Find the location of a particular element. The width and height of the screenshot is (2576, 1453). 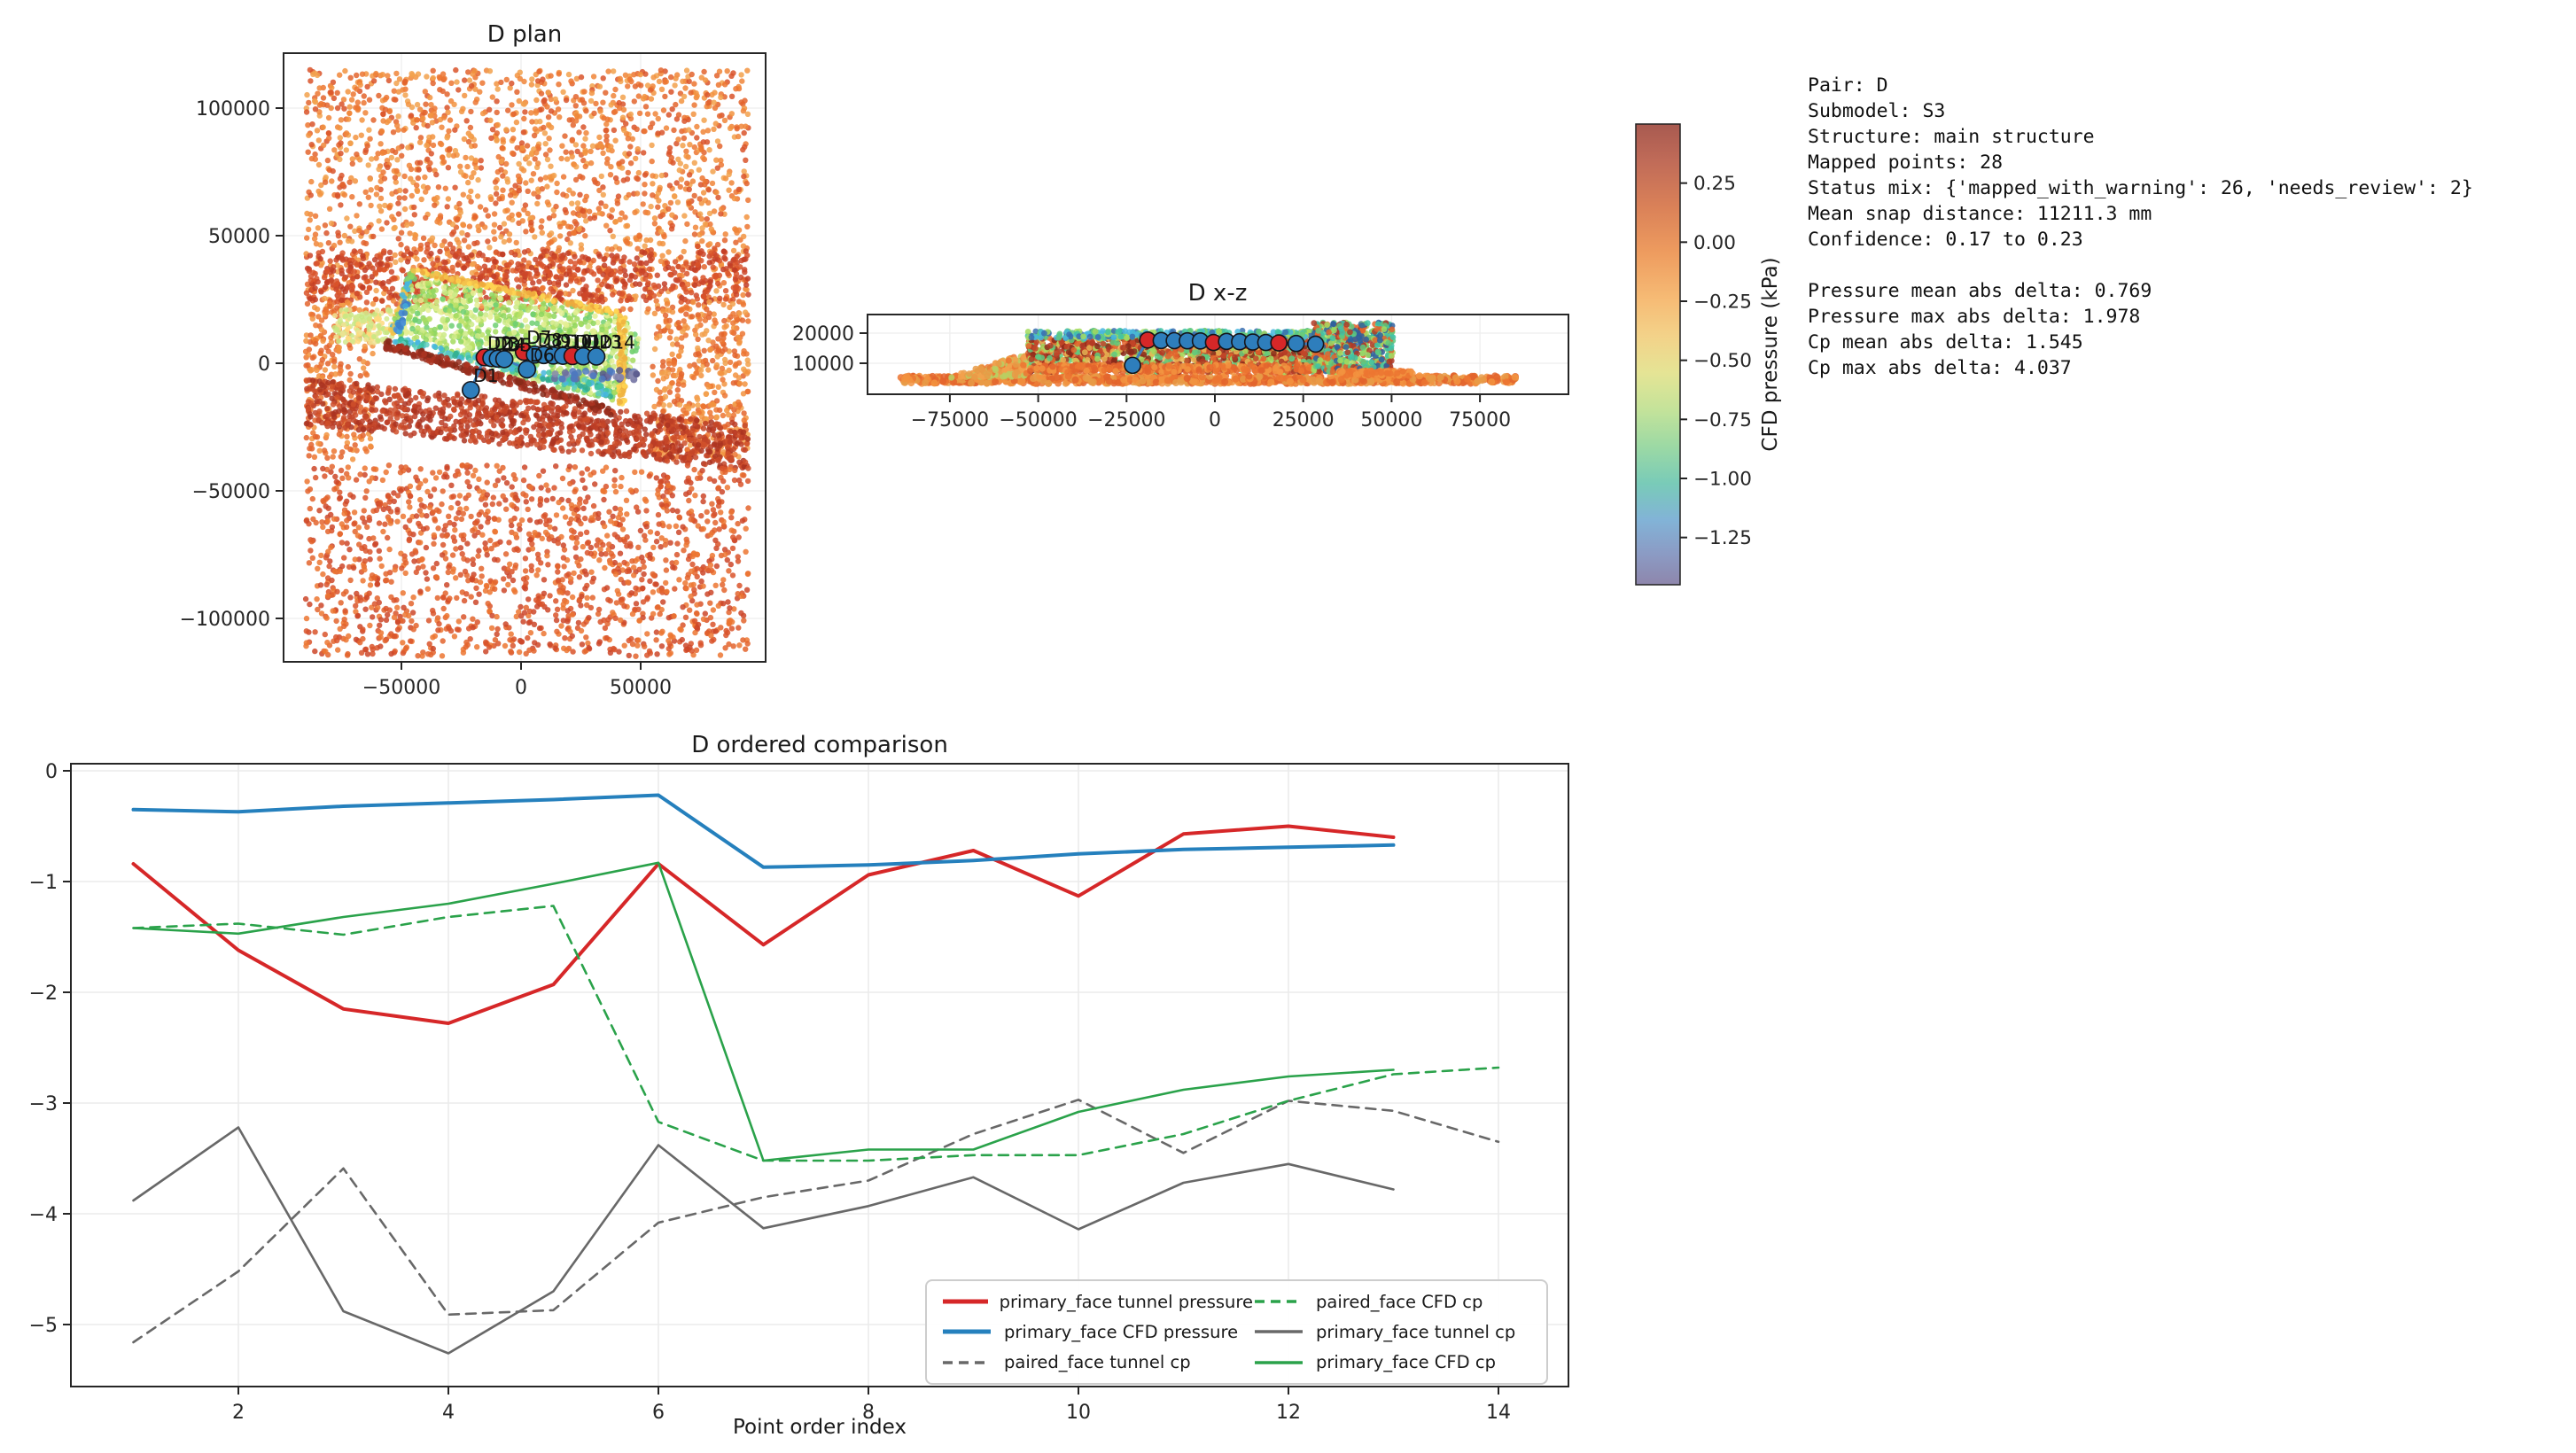

plan-marker-label-D3: D3 is located at coordinates (506, 343).